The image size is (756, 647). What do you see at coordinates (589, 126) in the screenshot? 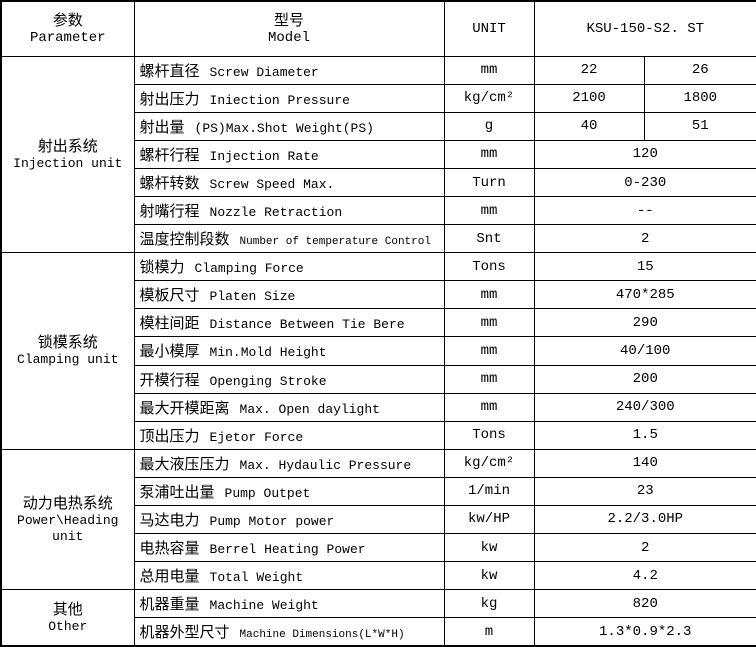
I see `value-cell-a: 40` at bounding box center [589, 126].